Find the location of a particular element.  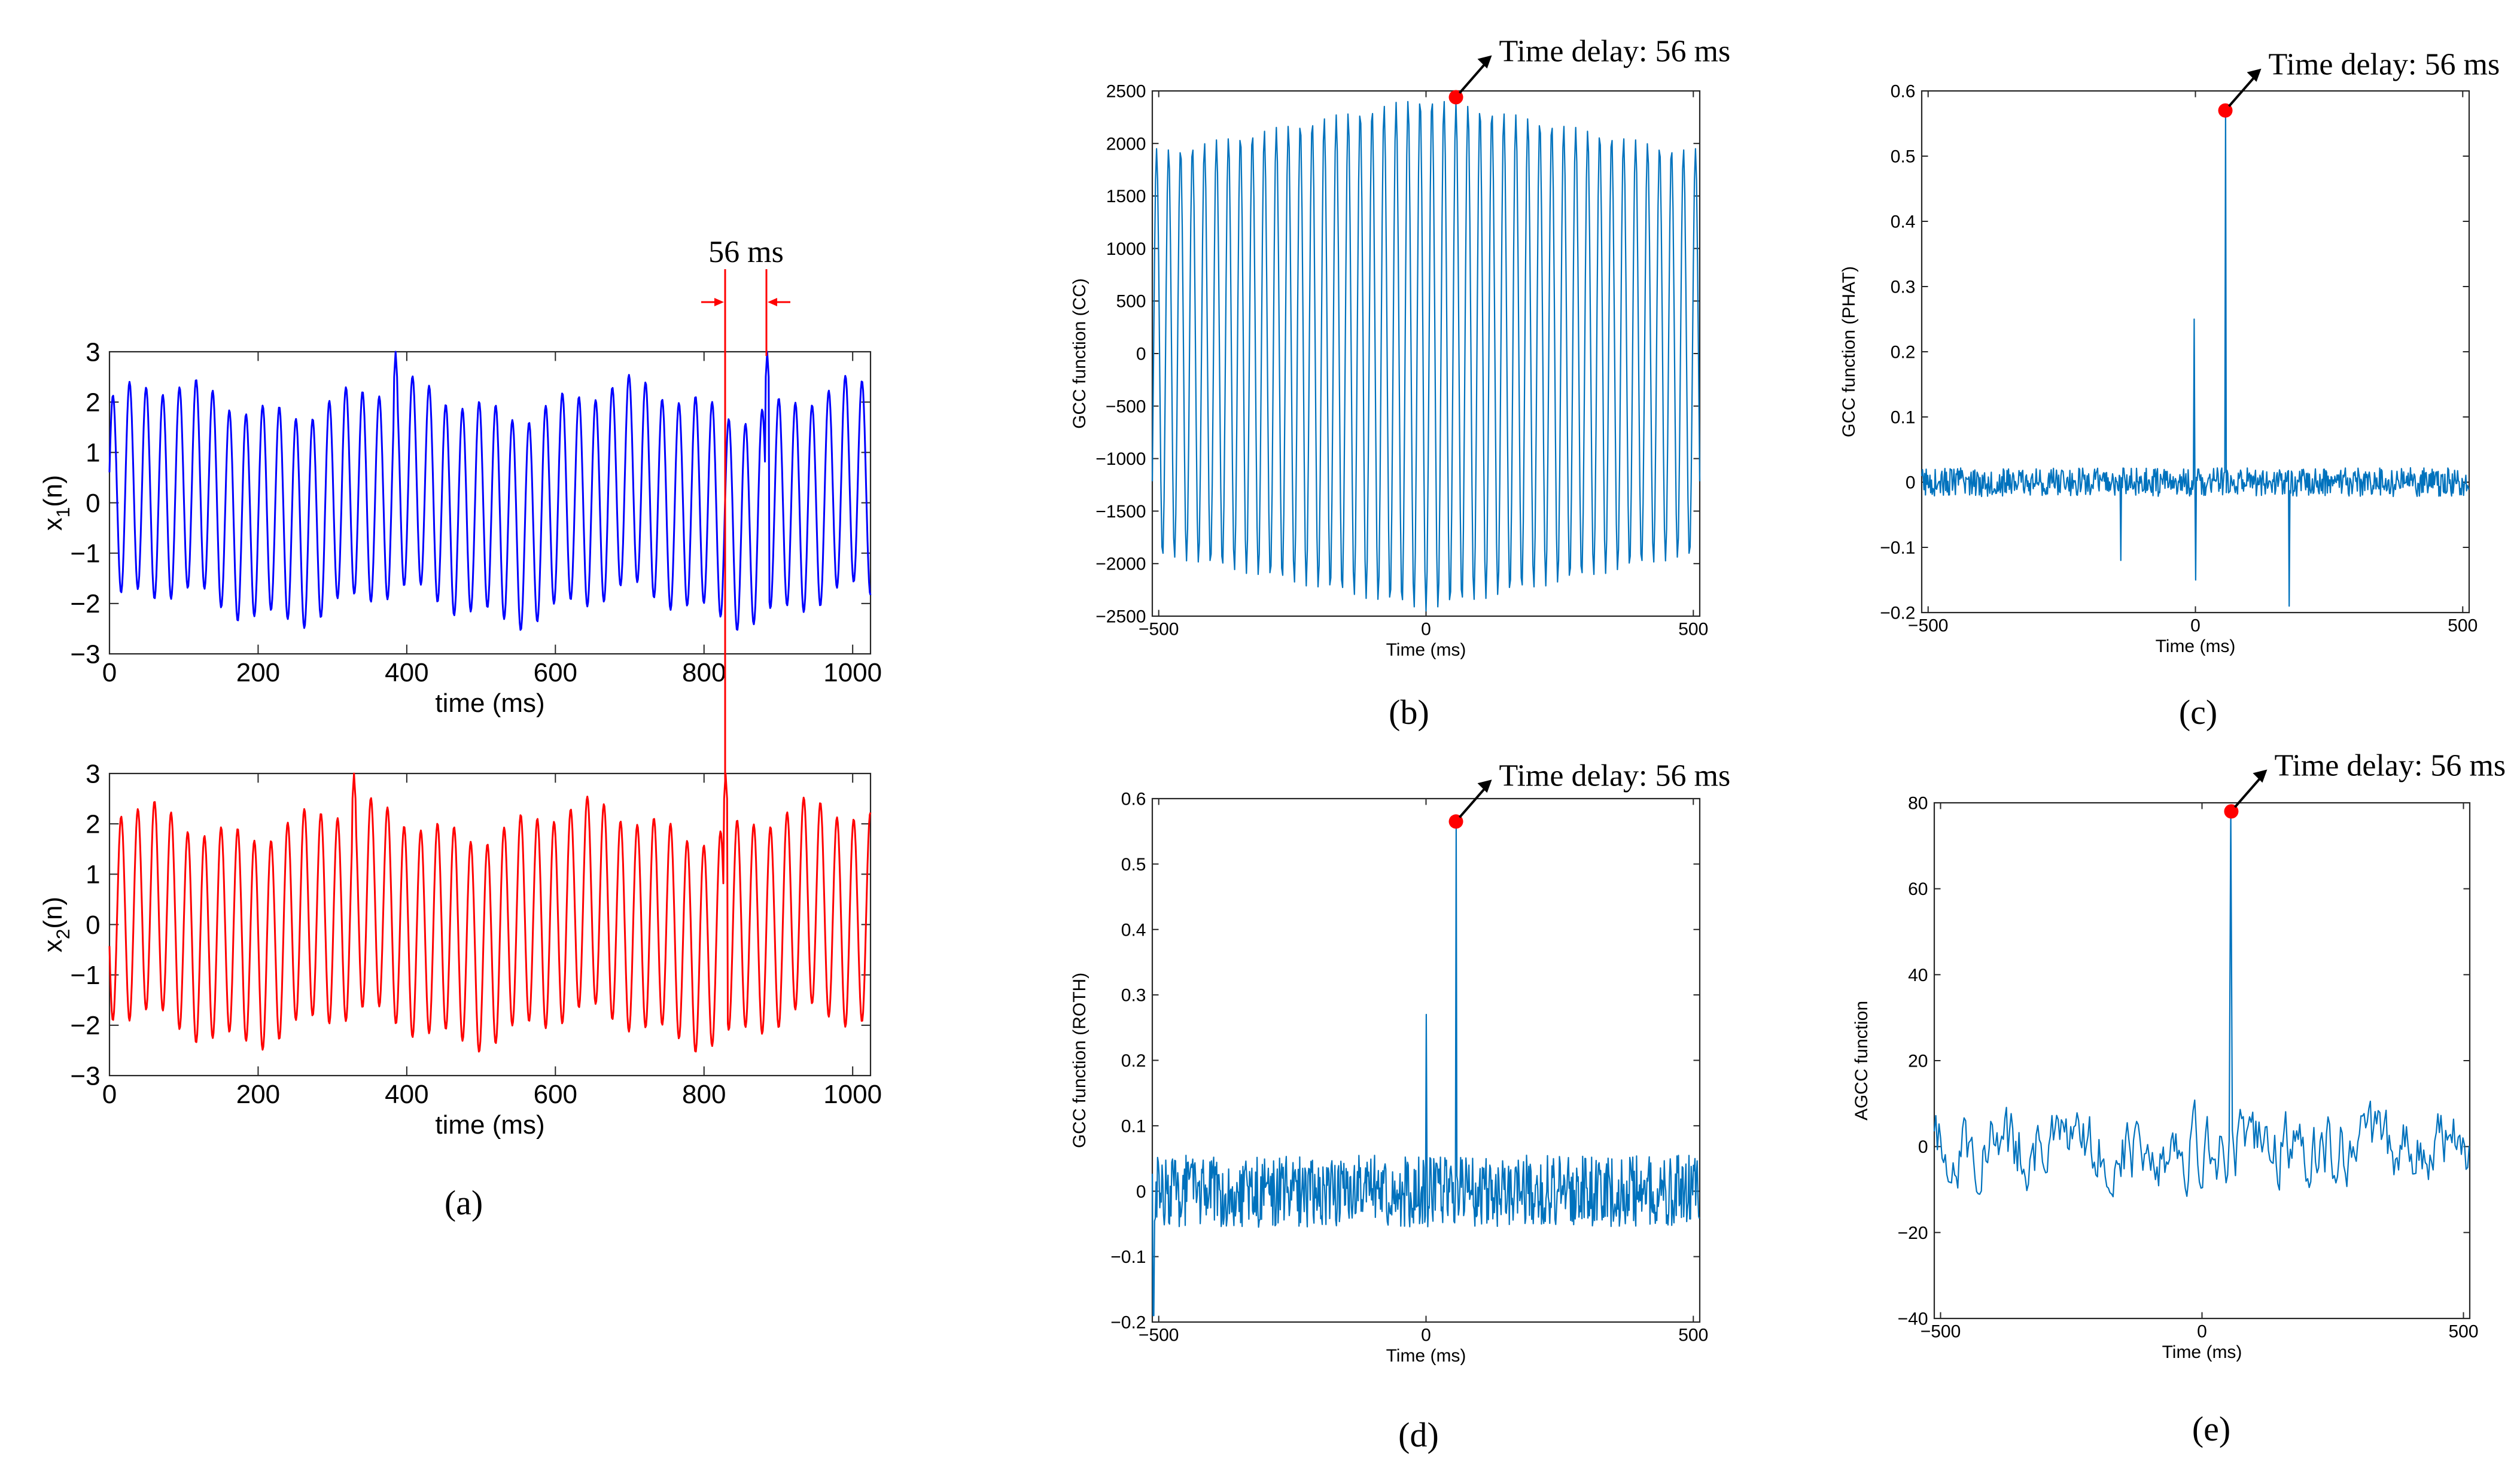

delay-arrowhead-left is located at coordinates (719, 302).